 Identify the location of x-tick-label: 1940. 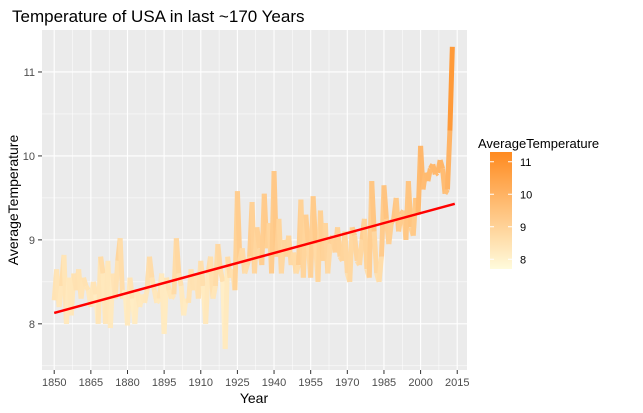
(274, 383).